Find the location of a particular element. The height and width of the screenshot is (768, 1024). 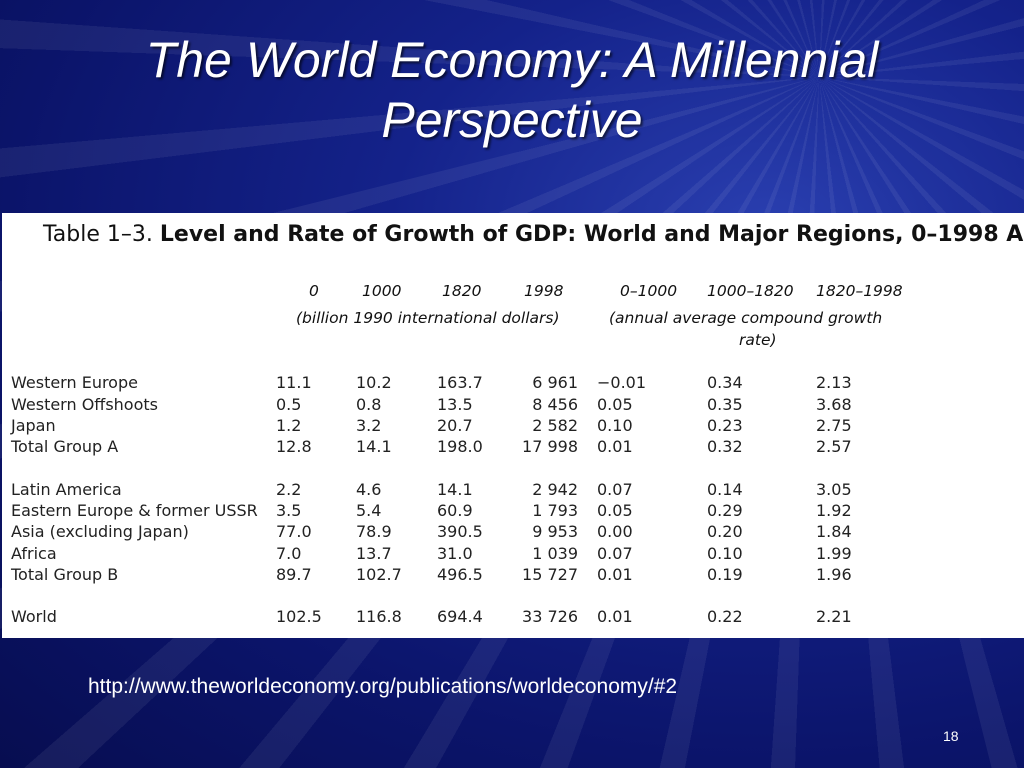

table-cell: 77.0 is located at coordinates (294, 531).